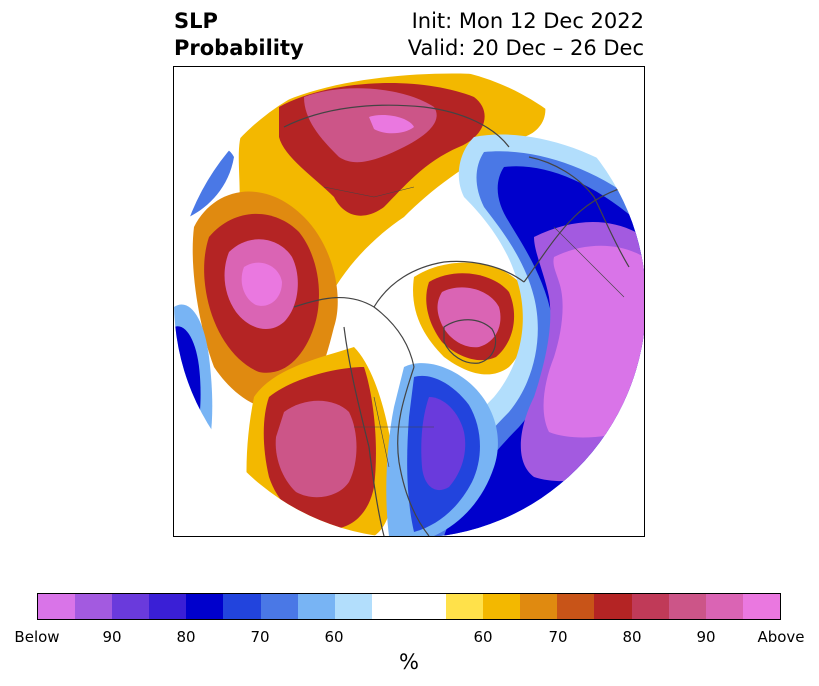  Describe the element at coordinates (196, 21) in the screenshot. I see `title-line-1: SLP` at that location.